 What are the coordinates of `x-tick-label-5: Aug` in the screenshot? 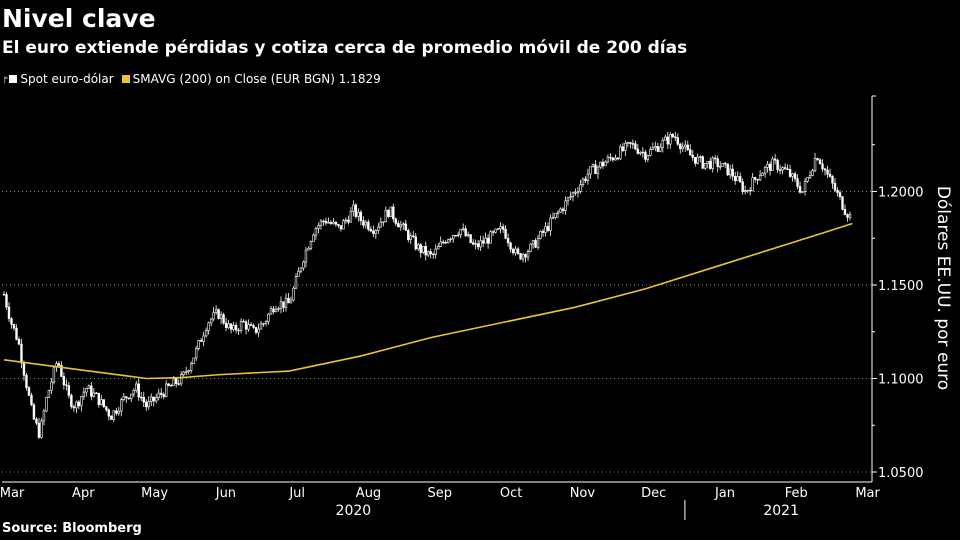 It's located at (368, 493).